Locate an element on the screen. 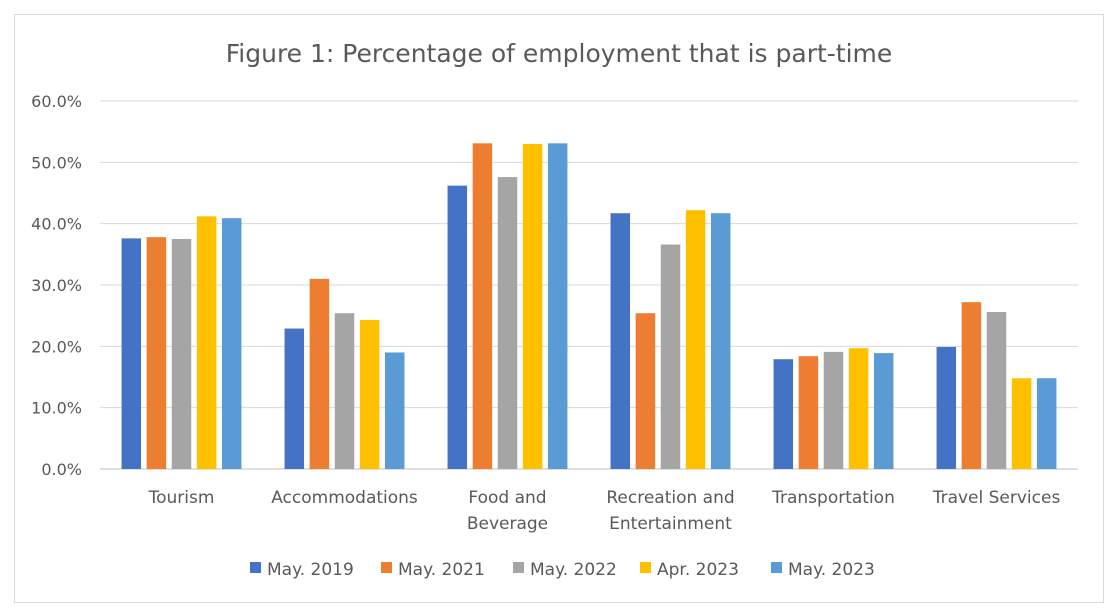 This screenshot has width=1118, height=613. x-tick-label: Recreation and is located at coordinates (670, 498).